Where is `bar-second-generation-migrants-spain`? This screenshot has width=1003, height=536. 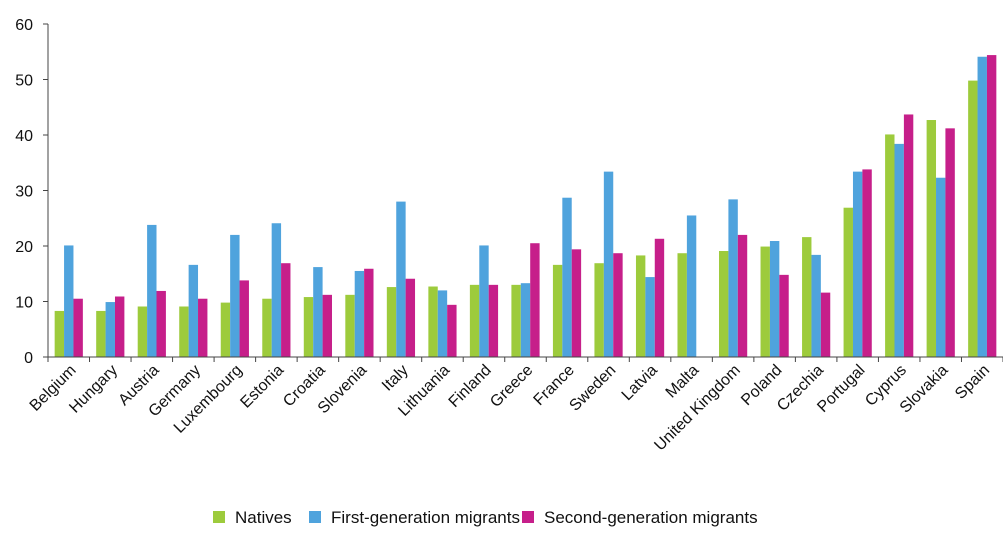
bar-second-generation-migrants-spain is located at coordinates (991, 206).